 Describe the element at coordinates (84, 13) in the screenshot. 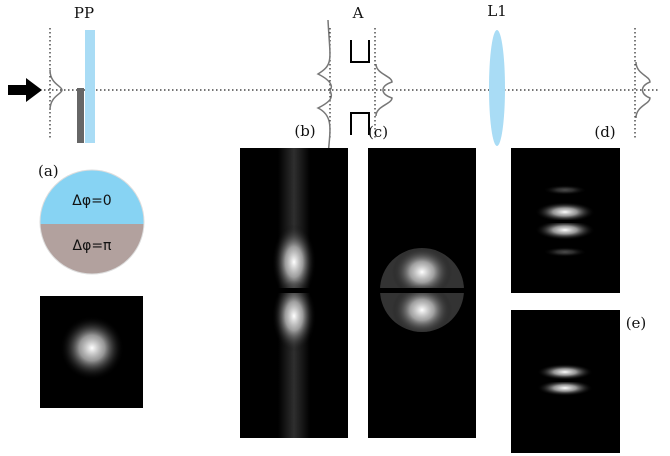

I see `label: PP` at that location.